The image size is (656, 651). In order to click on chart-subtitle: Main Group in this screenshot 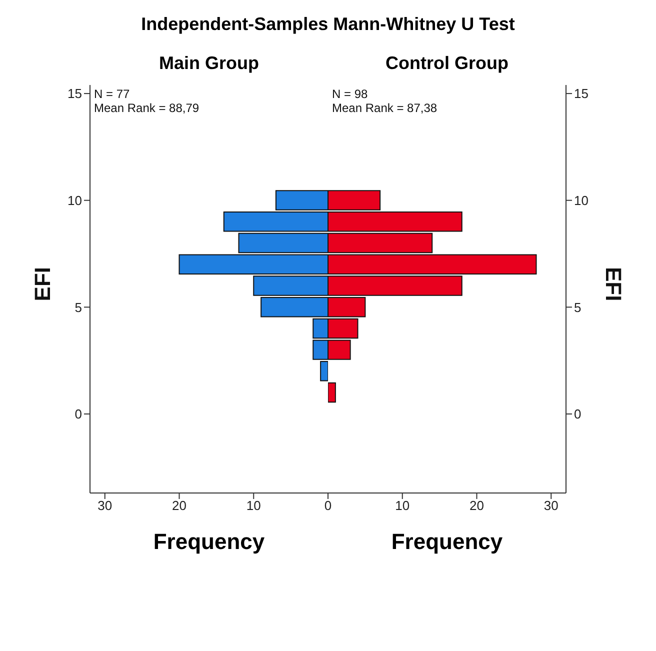, I will do `click(209, 64)`.